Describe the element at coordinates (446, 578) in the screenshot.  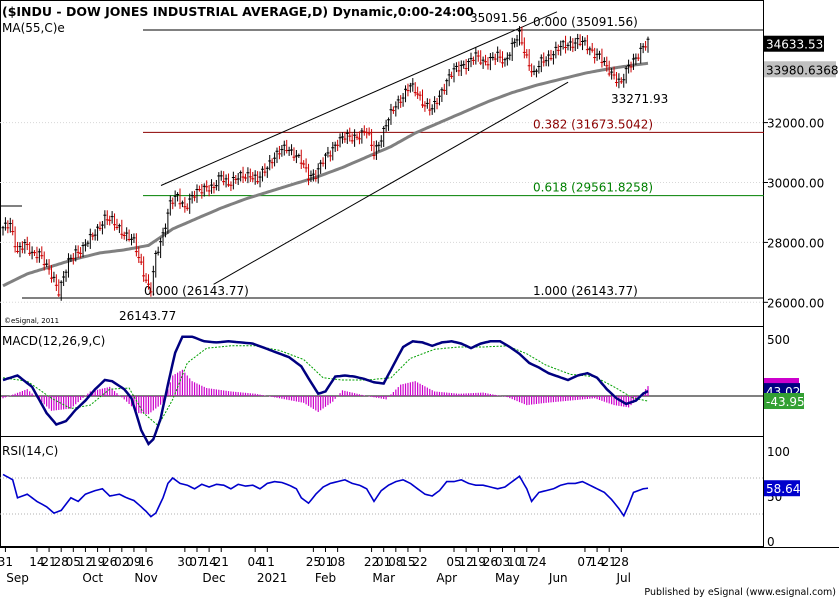
I see `month-tick-label: Apr` at that location.